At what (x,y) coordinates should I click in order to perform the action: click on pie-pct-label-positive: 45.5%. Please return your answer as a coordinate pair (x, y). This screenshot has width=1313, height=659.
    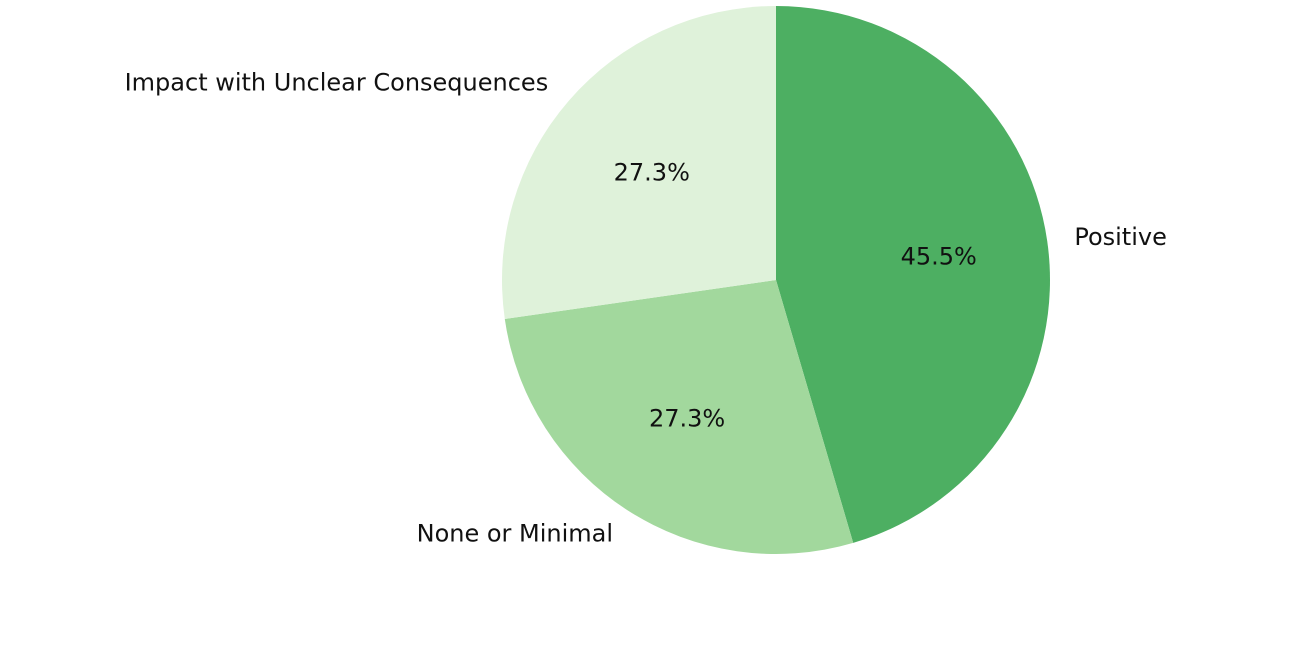
    Looking at the image, I should click on (939, 257).